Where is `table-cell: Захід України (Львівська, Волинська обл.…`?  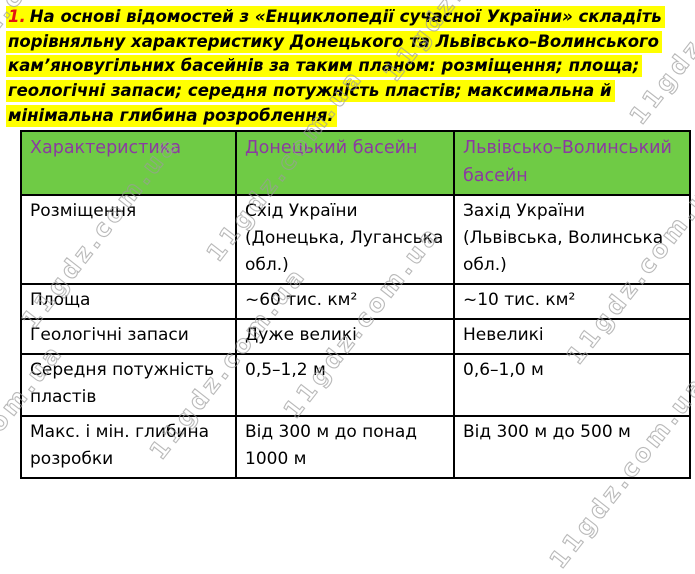
table-cell: Захід України (Львівська, Волинська обл.… is located at coordinates (572, 239).